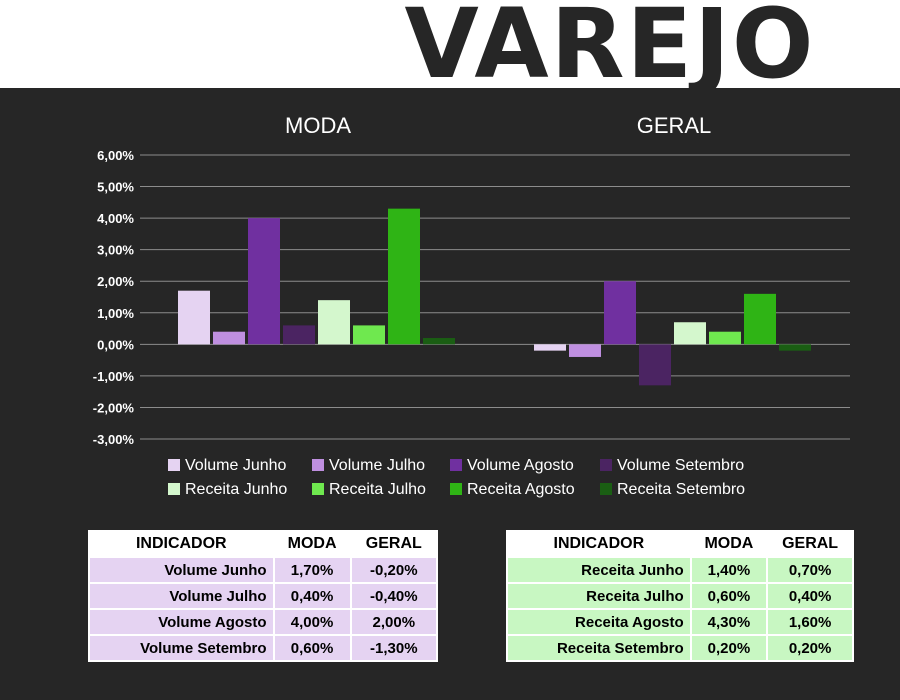  Describe the element at coordinates (115, 250) in the screenshot. I see `y-tick-label: 3,00%` at that location.